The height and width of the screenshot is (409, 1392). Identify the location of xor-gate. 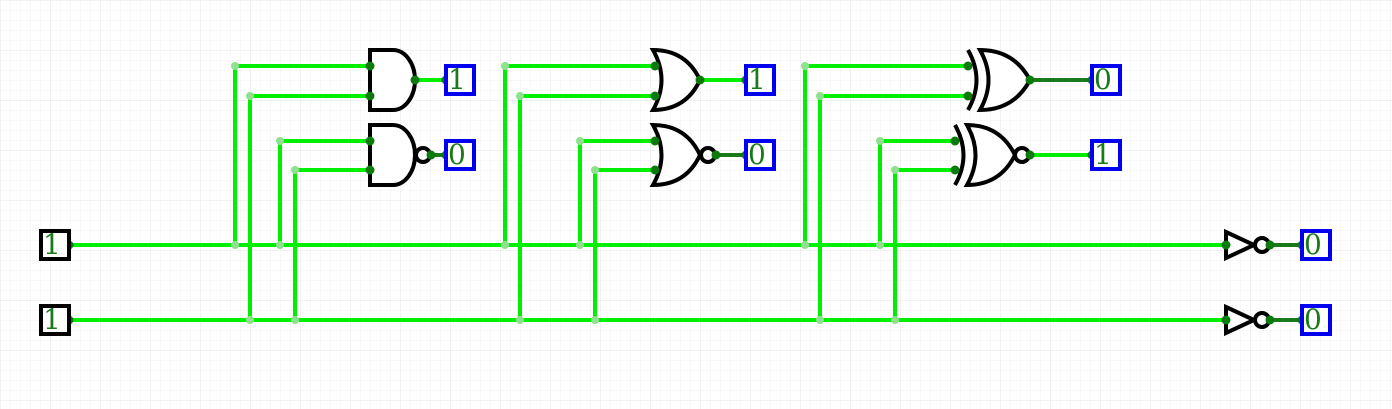
(999, 80).